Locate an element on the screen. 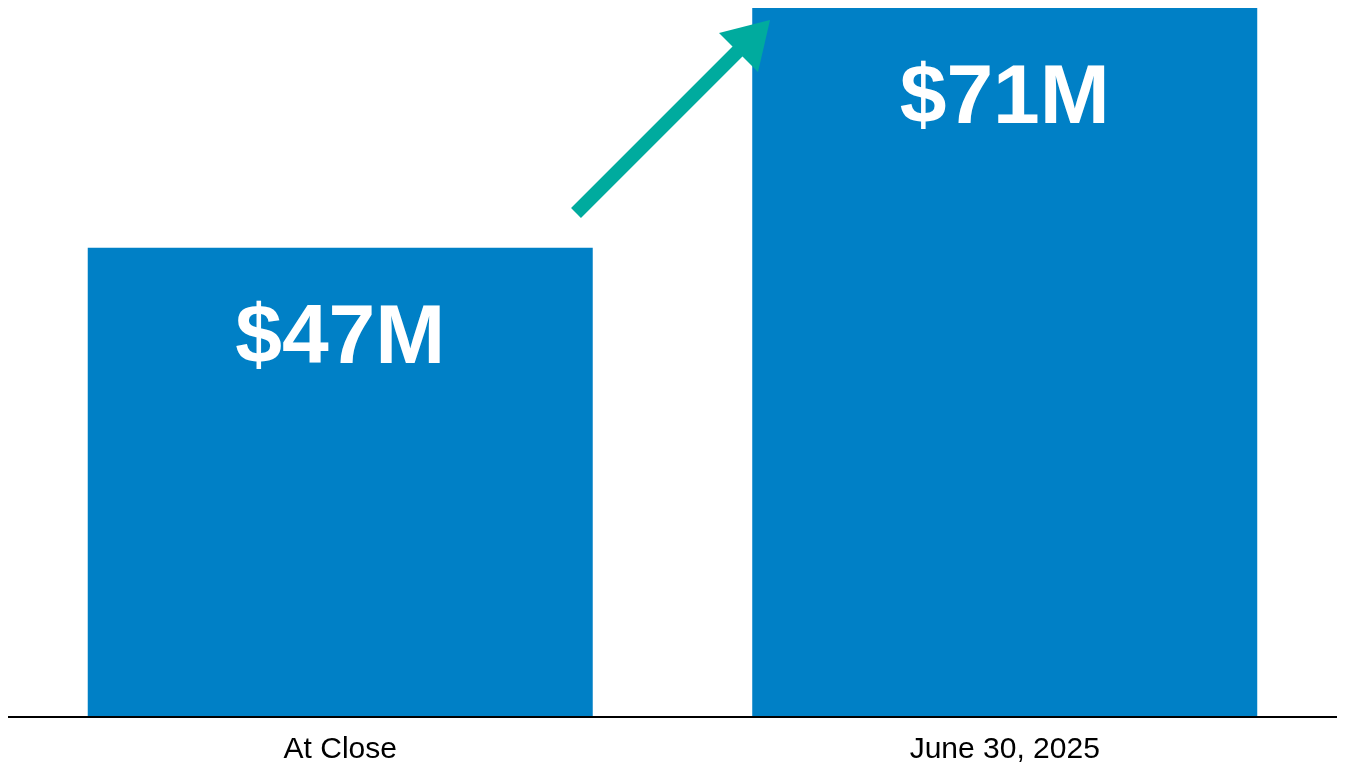  data-label: $71M is located at coordinates (1004, 94).